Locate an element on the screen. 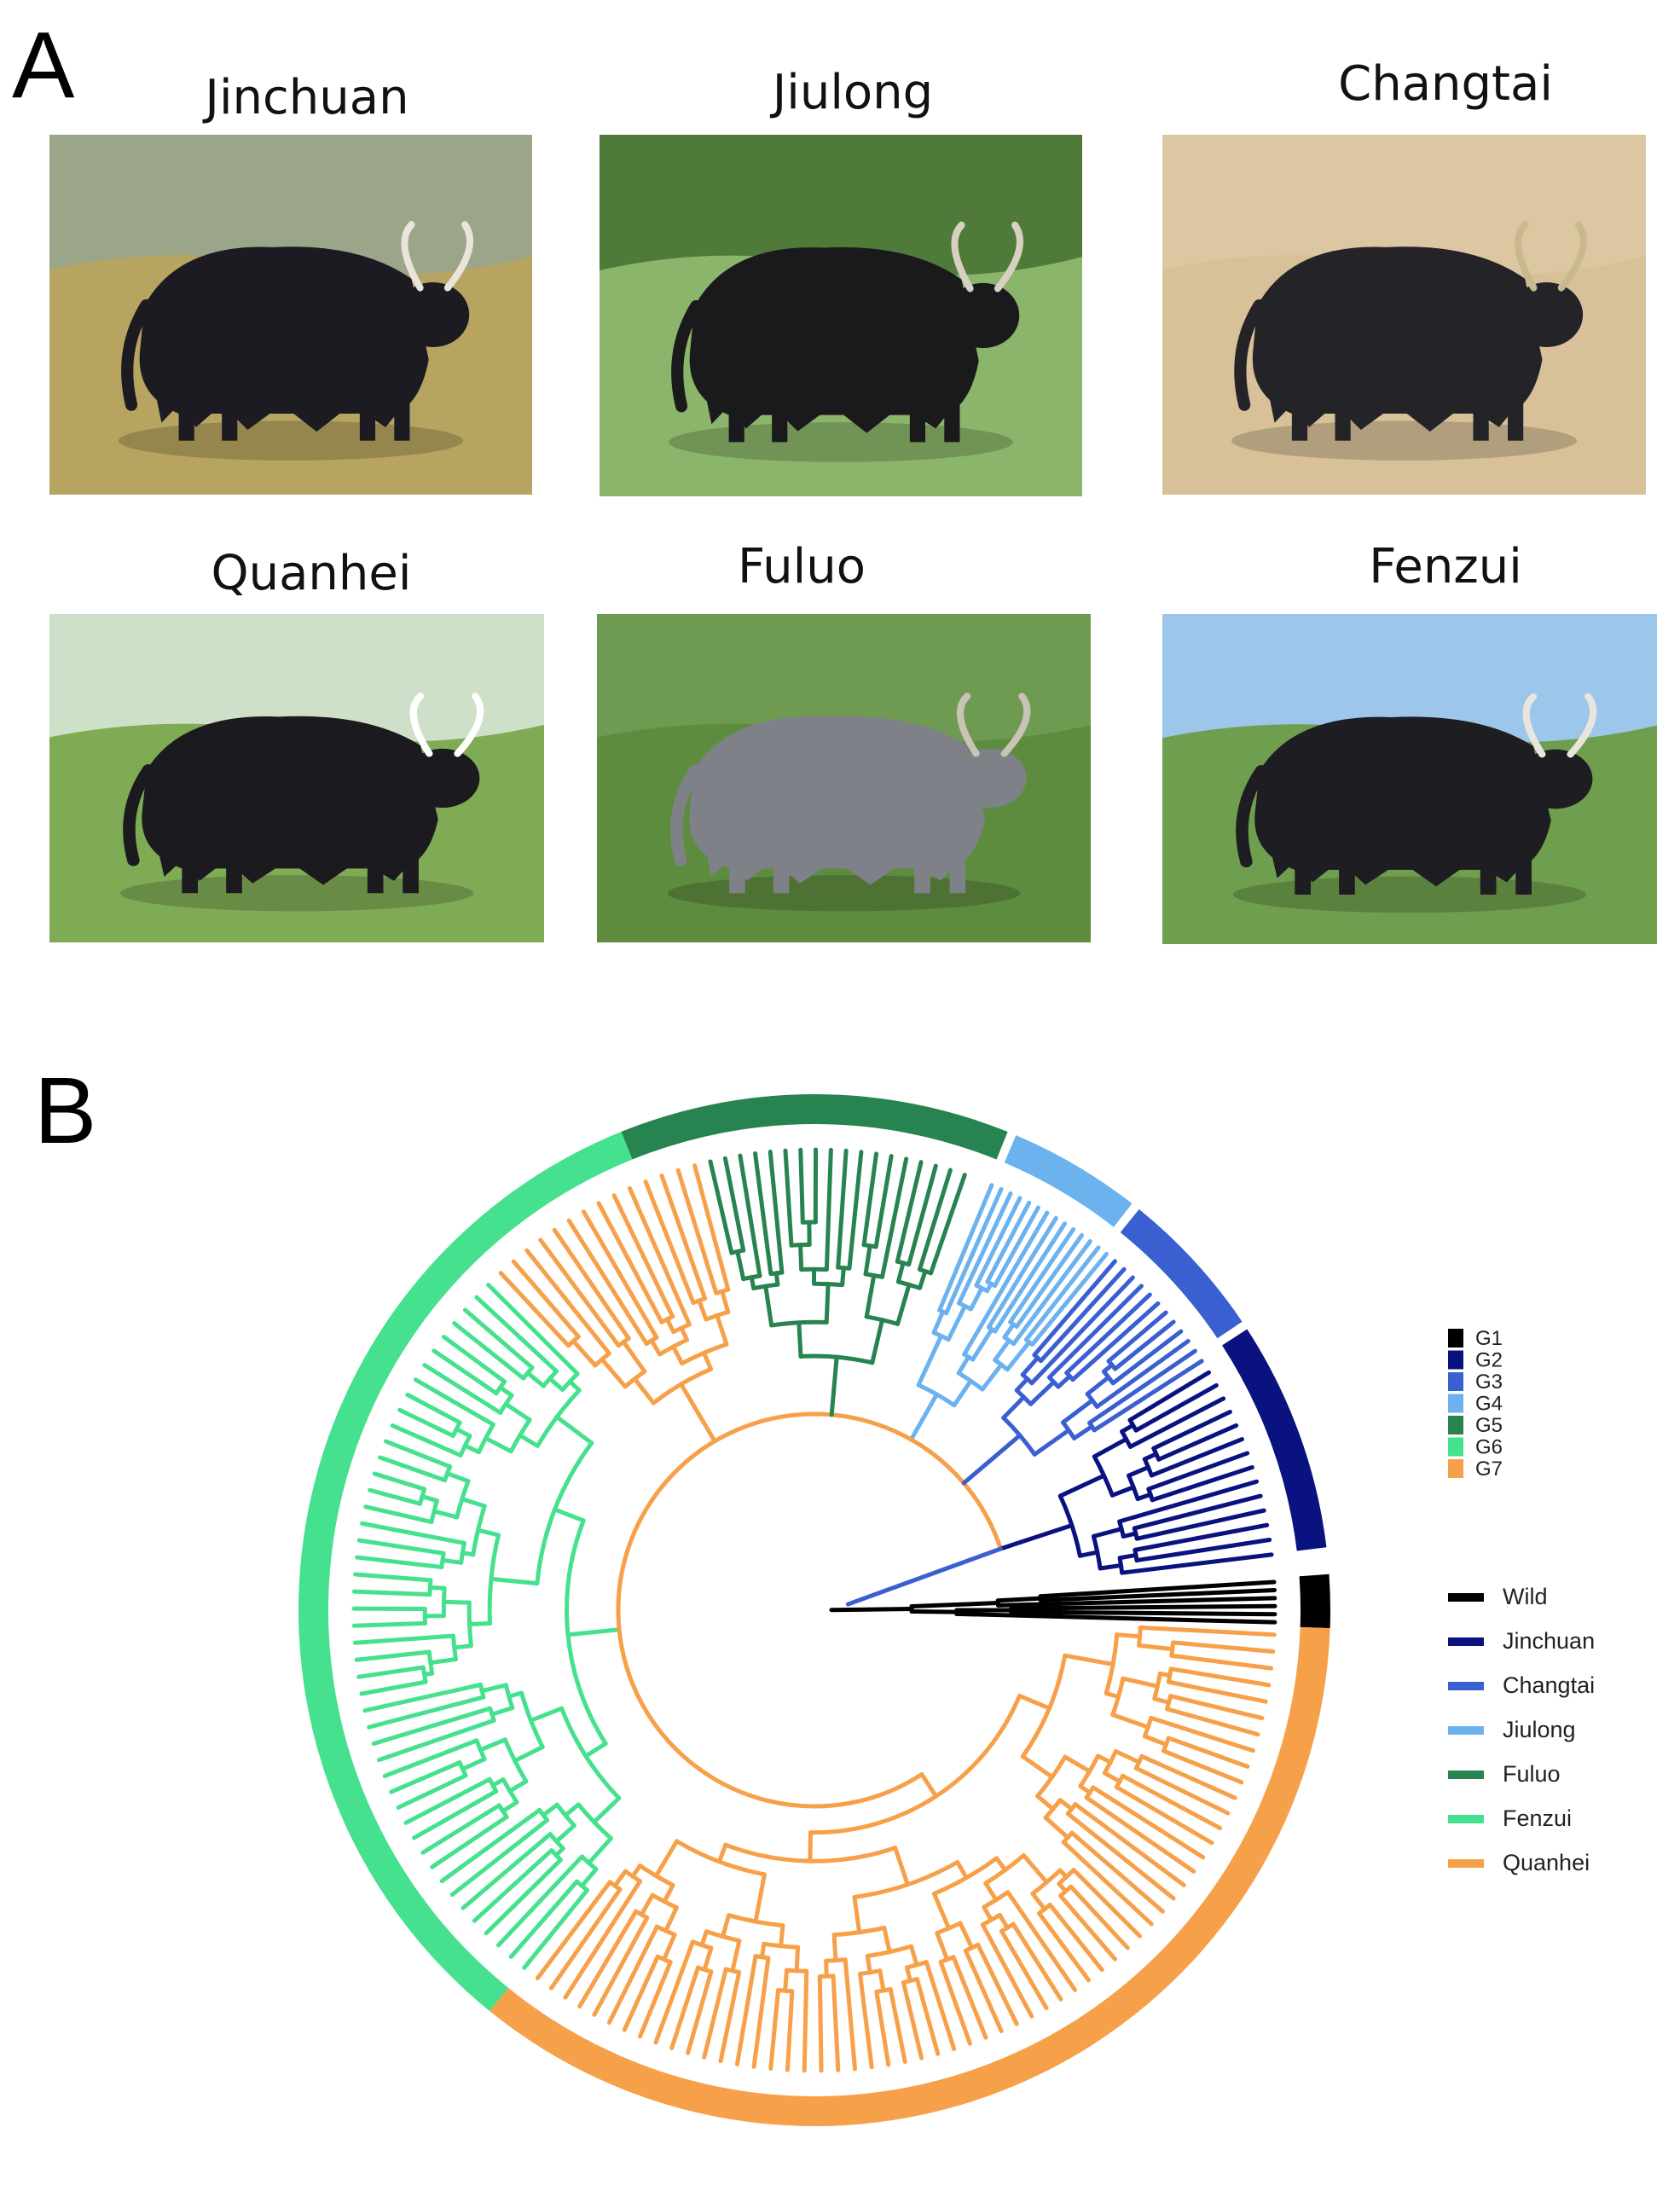 The width and height of the screenshot is (1680, 2185). yak-fur-skirt is located at coordinates (837, 852).